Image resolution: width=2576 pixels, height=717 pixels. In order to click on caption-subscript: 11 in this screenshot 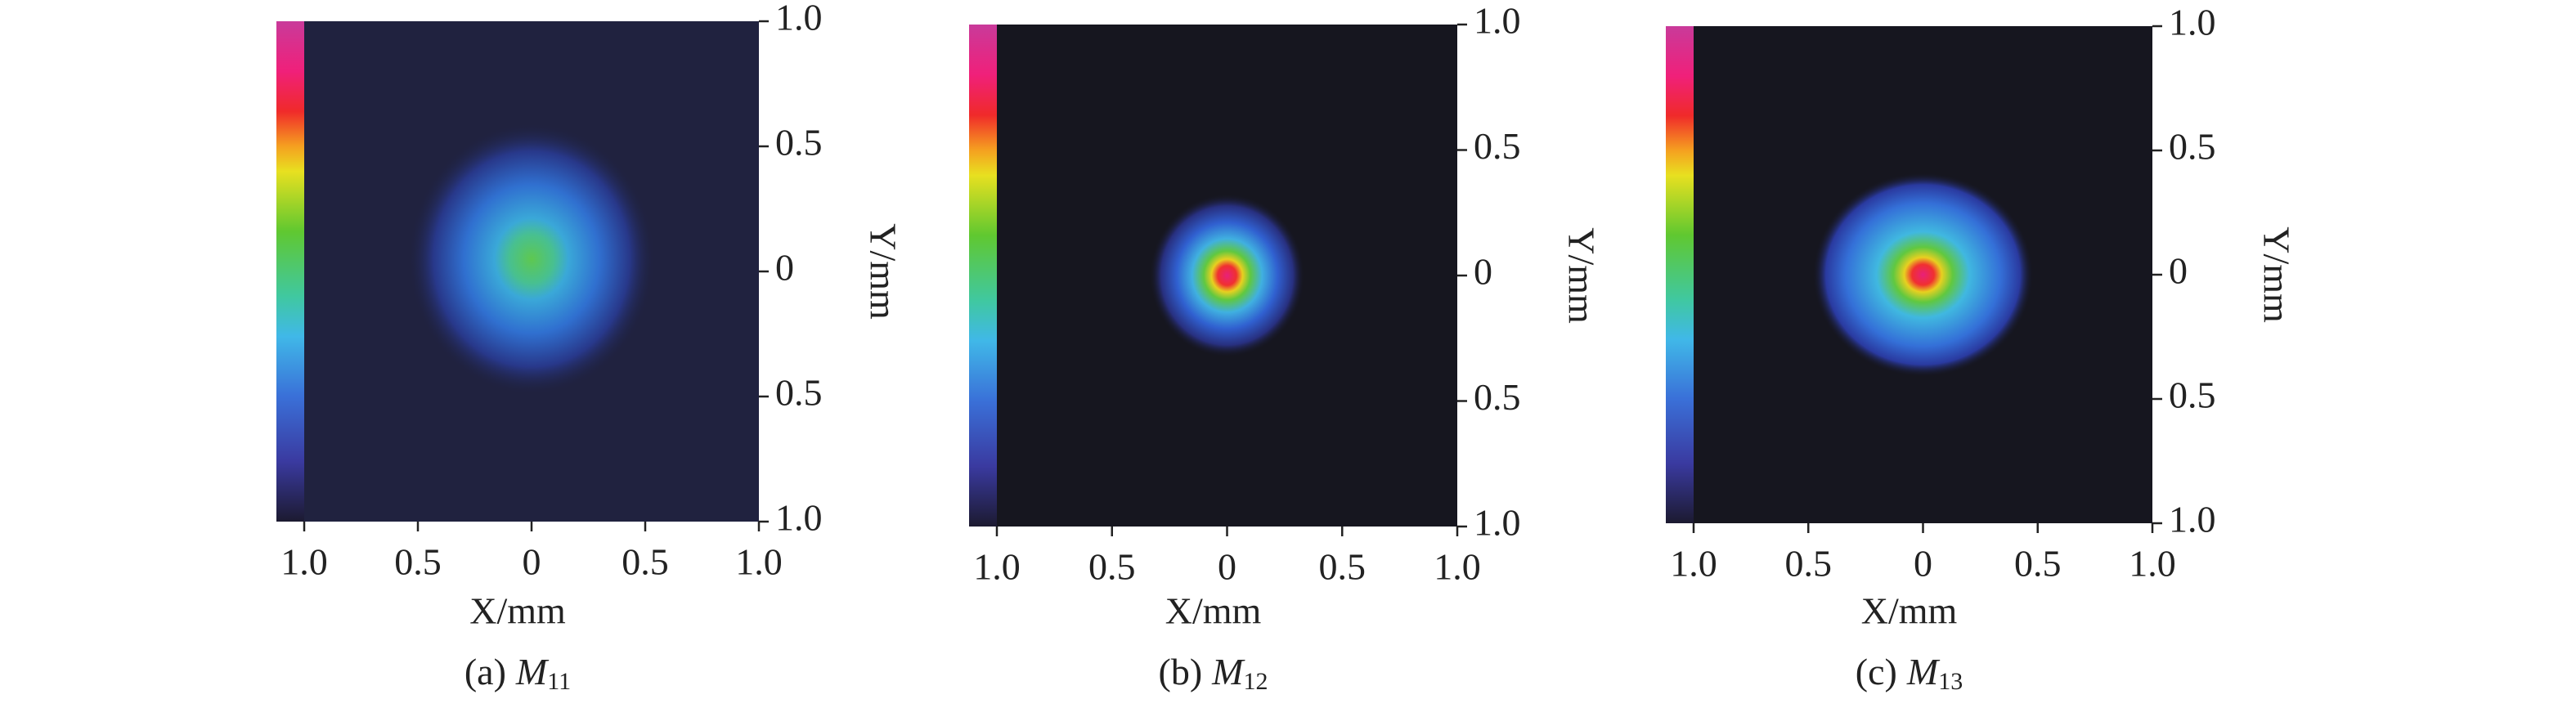, I will do `click(559, 681)`.